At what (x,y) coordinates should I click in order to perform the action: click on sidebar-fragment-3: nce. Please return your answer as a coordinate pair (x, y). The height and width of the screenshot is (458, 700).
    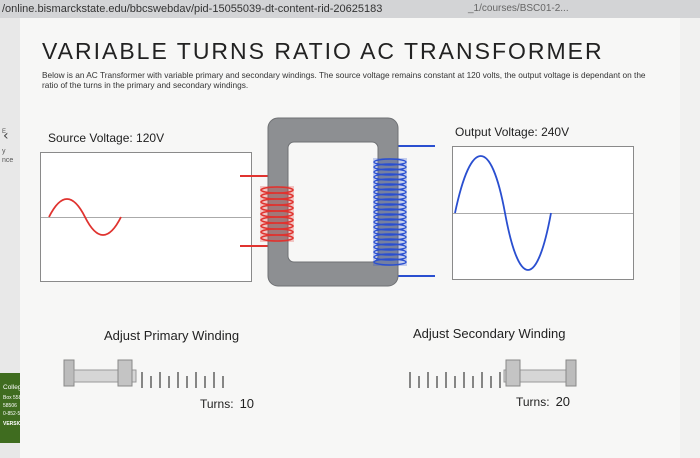
    Looking at the image, I should click on (8, 160).